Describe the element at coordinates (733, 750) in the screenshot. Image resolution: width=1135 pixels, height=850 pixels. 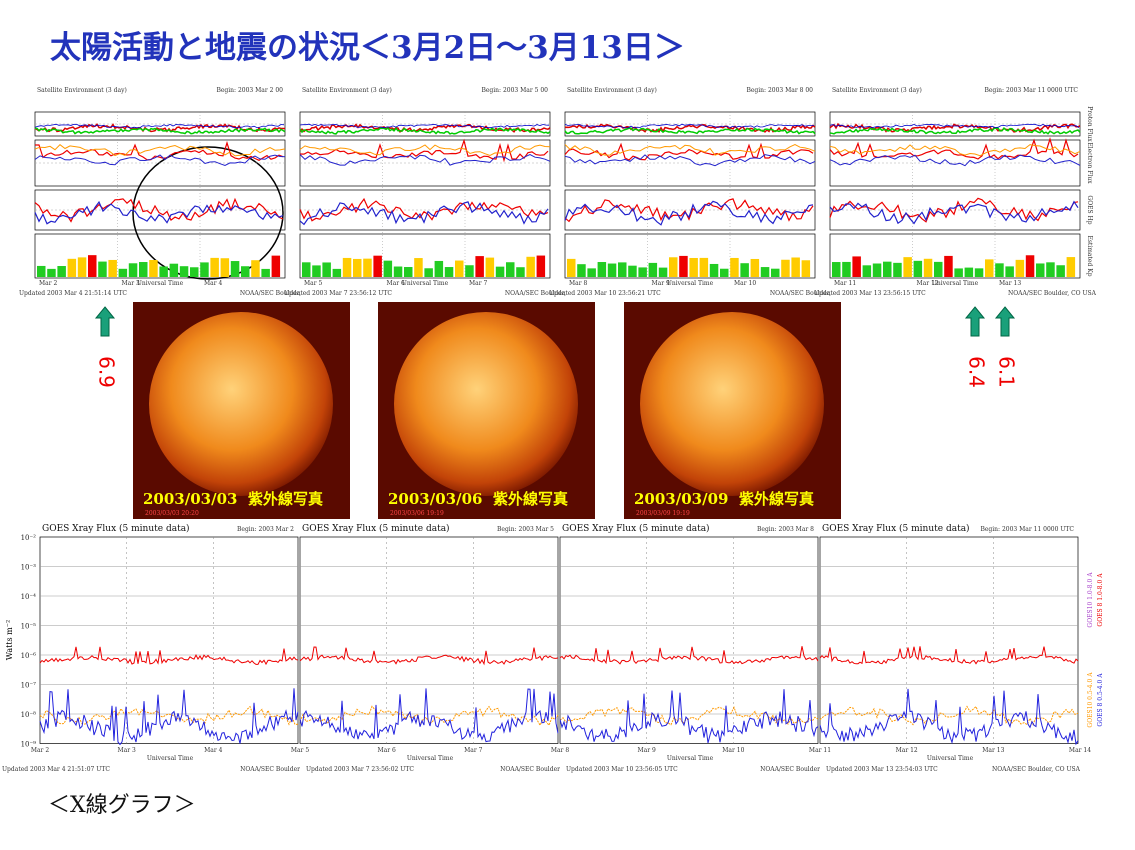
I see `x-tick-label: Mar 10` at that location.